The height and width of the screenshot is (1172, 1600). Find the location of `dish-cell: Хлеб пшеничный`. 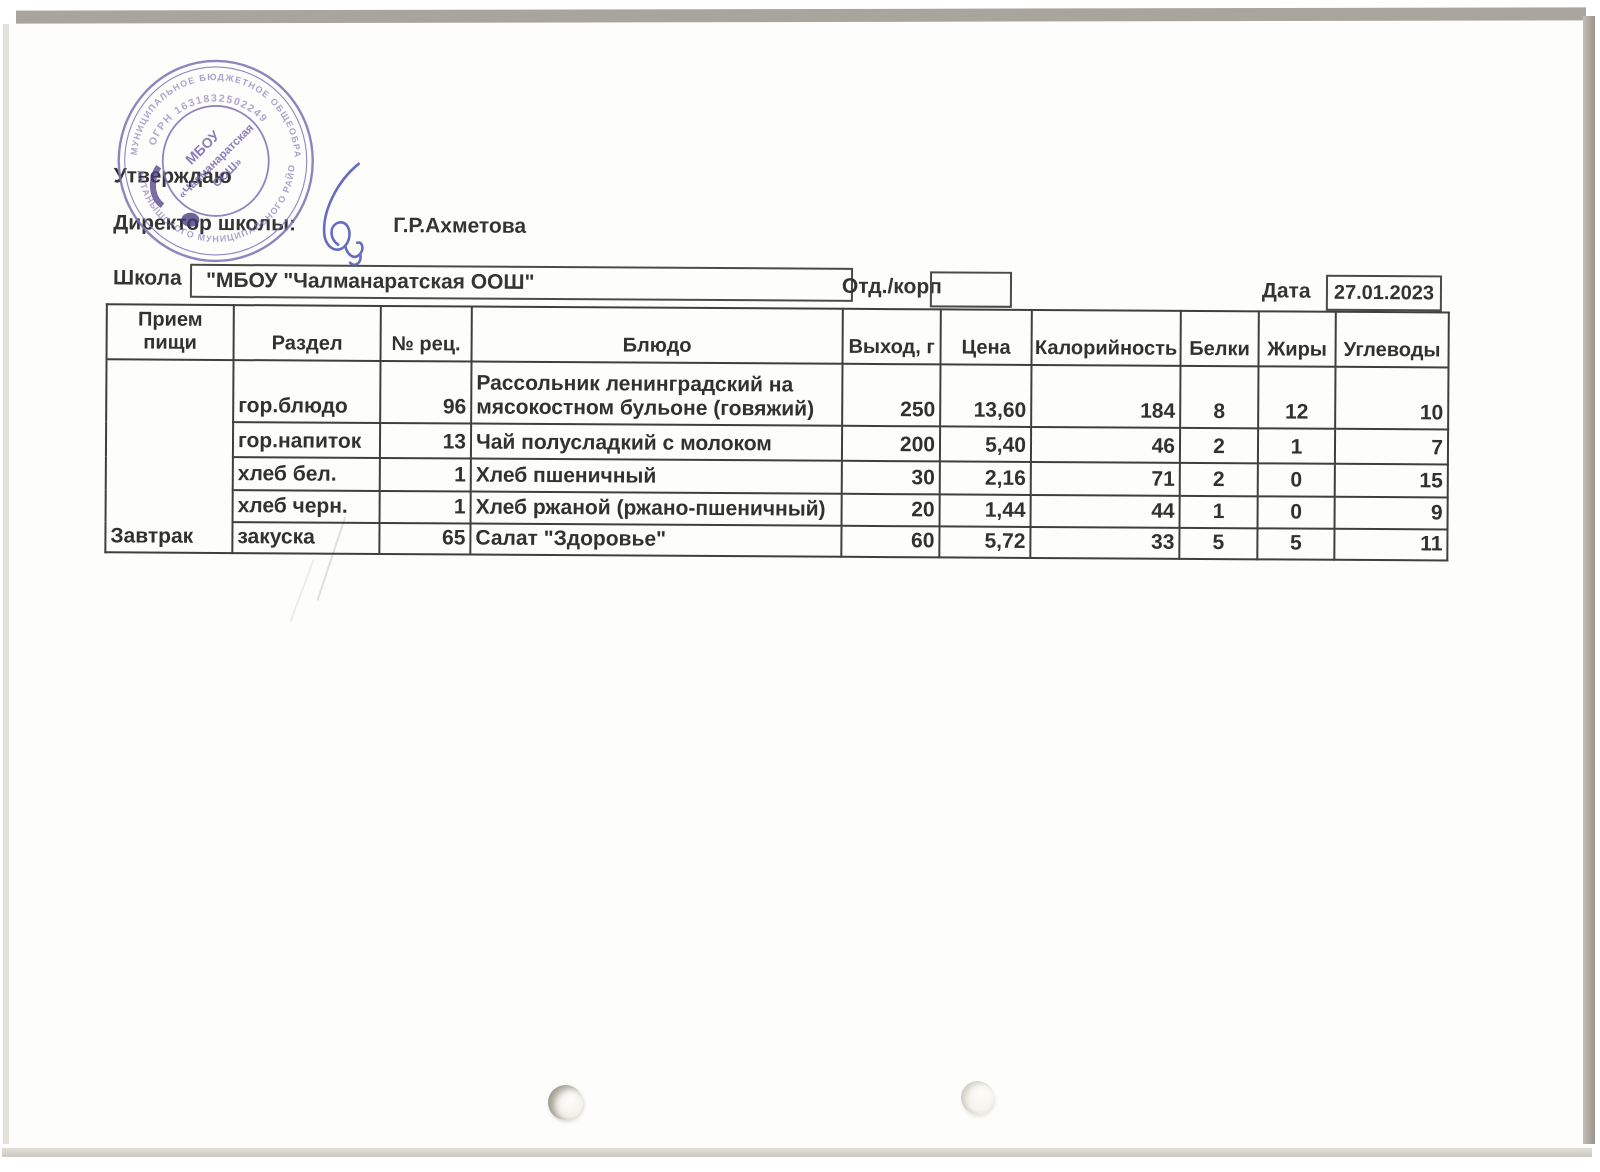

dish-cell: Хлеб пшеничный is located at coordinates (656, 476).